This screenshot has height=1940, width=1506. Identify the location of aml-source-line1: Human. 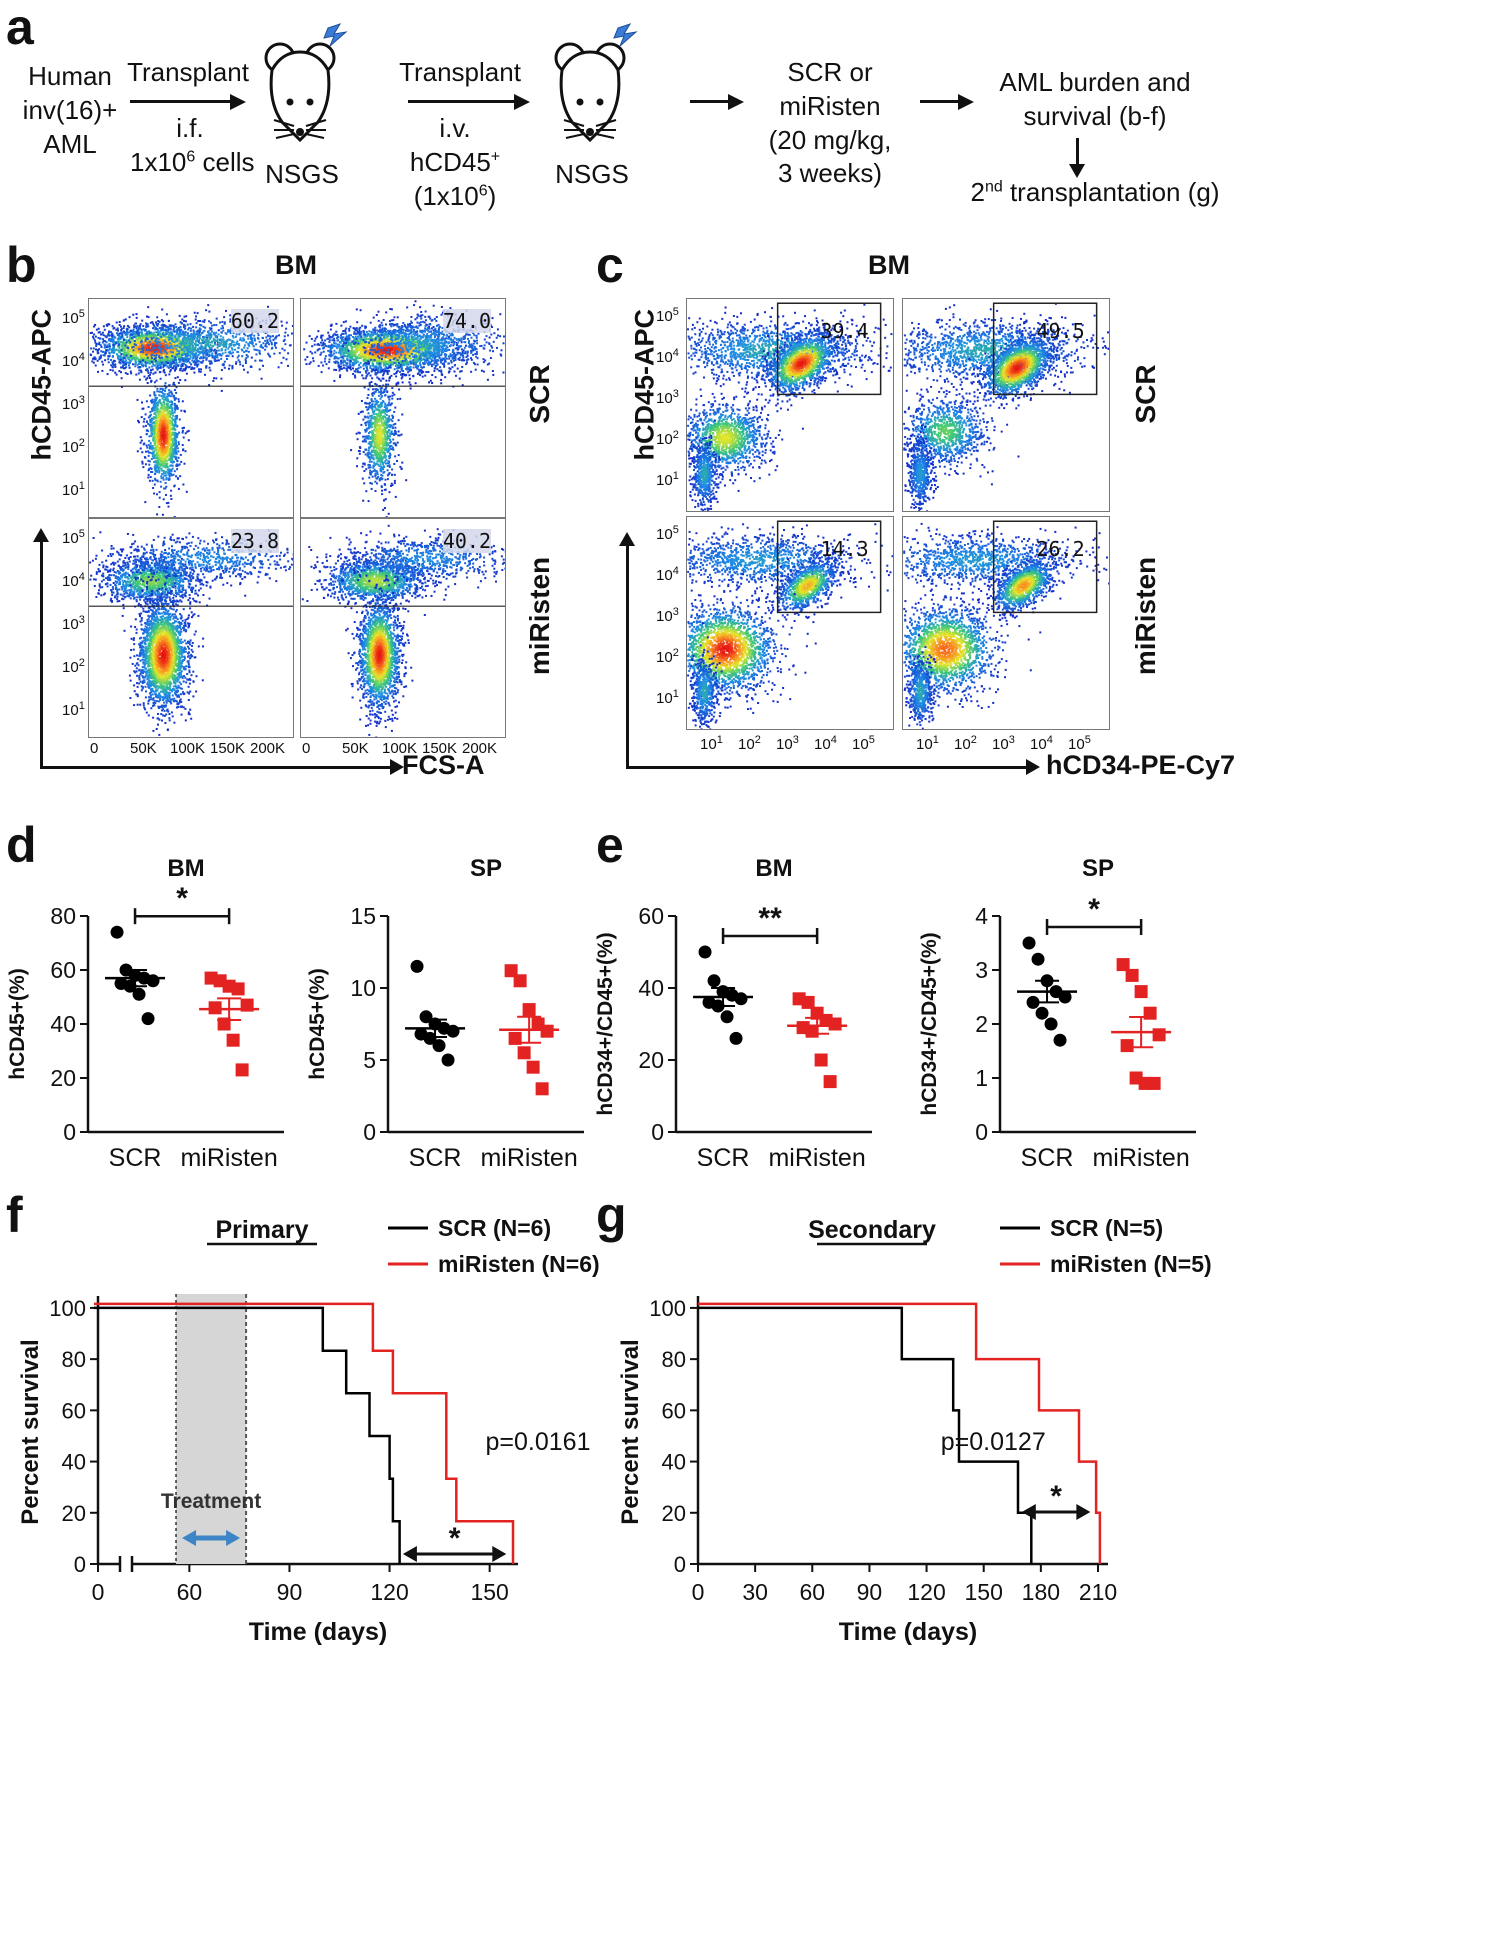
(70, 77).